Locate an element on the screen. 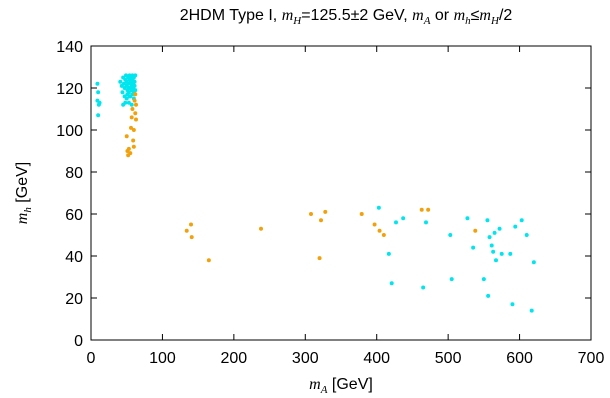 The height and width of the screenshot is (398, 610). y-axis-label: mh [GeV] is located at coordinates (24, 193).